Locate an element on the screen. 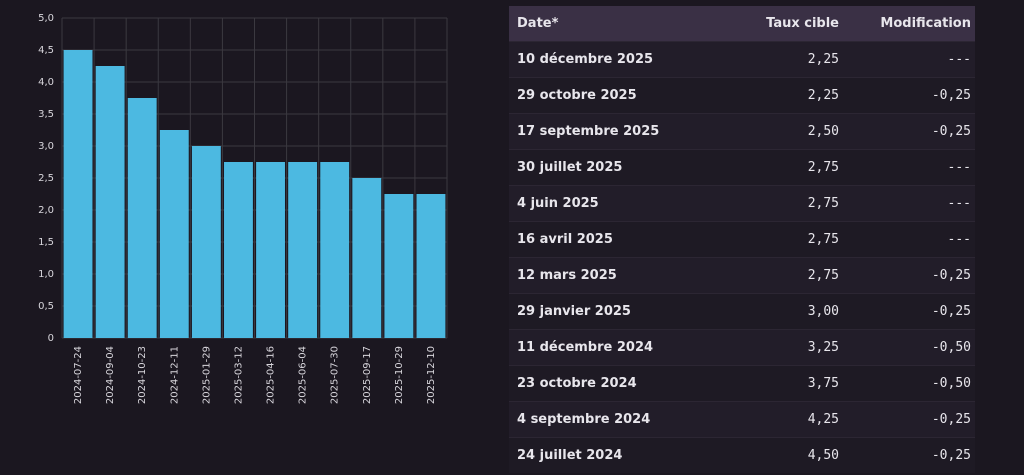 This screenshot has width=1024, height=475. table-cell: 16 avril 2025 is located at coordinates (610, 239).